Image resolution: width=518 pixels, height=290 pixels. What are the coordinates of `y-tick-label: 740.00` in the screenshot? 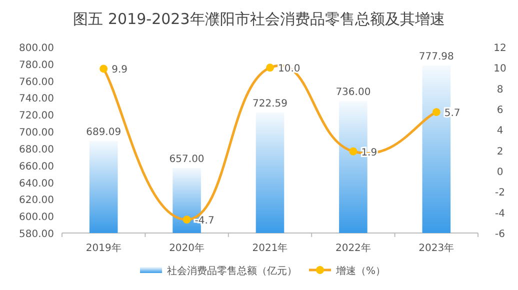 It's located at (36, 99).